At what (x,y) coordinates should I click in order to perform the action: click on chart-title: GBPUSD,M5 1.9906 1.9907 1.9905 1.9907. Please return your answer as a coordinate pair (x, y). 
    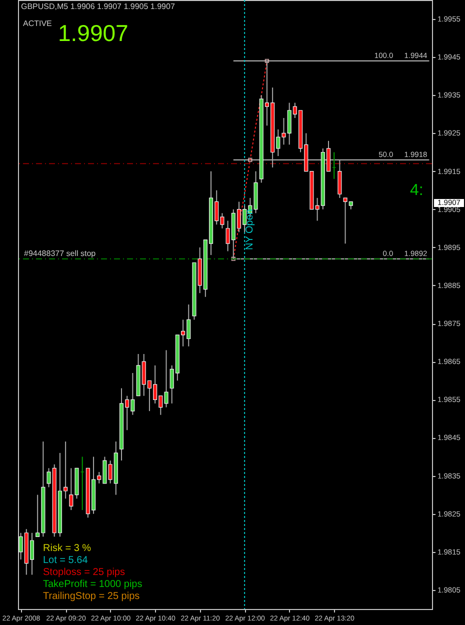
    Looking at the image, I should click on (98, 6).